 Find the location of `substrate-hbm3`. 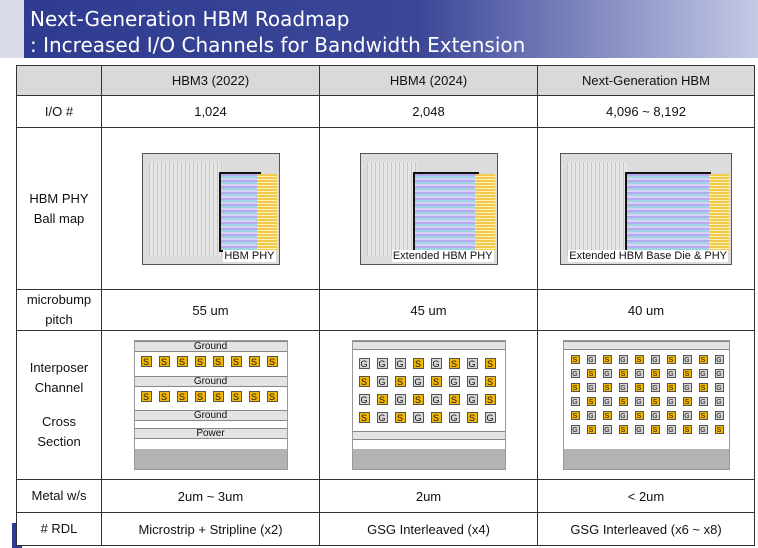

substrate-hbm3 is located at coordinates (210, 459).